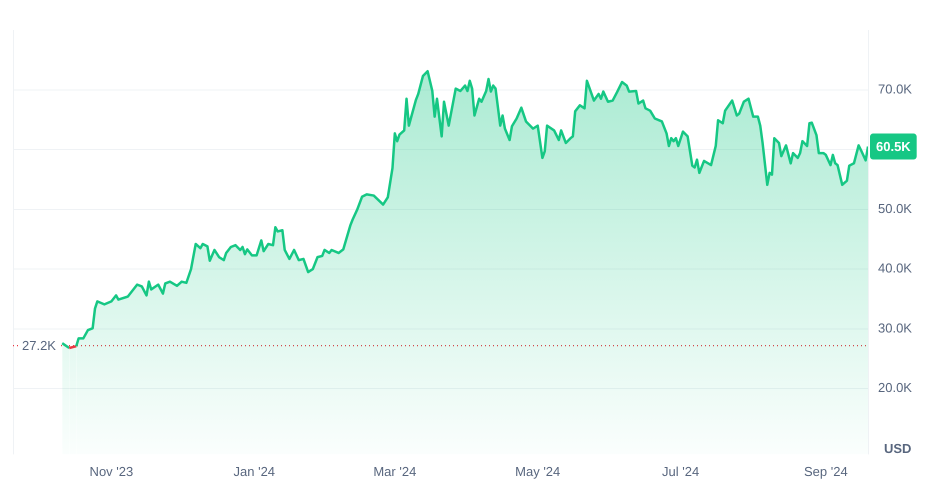  What do you see at coordinates (537, 471) in the screenshot?
I see `x-tick-label: May '24` at bounding box center [537, 471].